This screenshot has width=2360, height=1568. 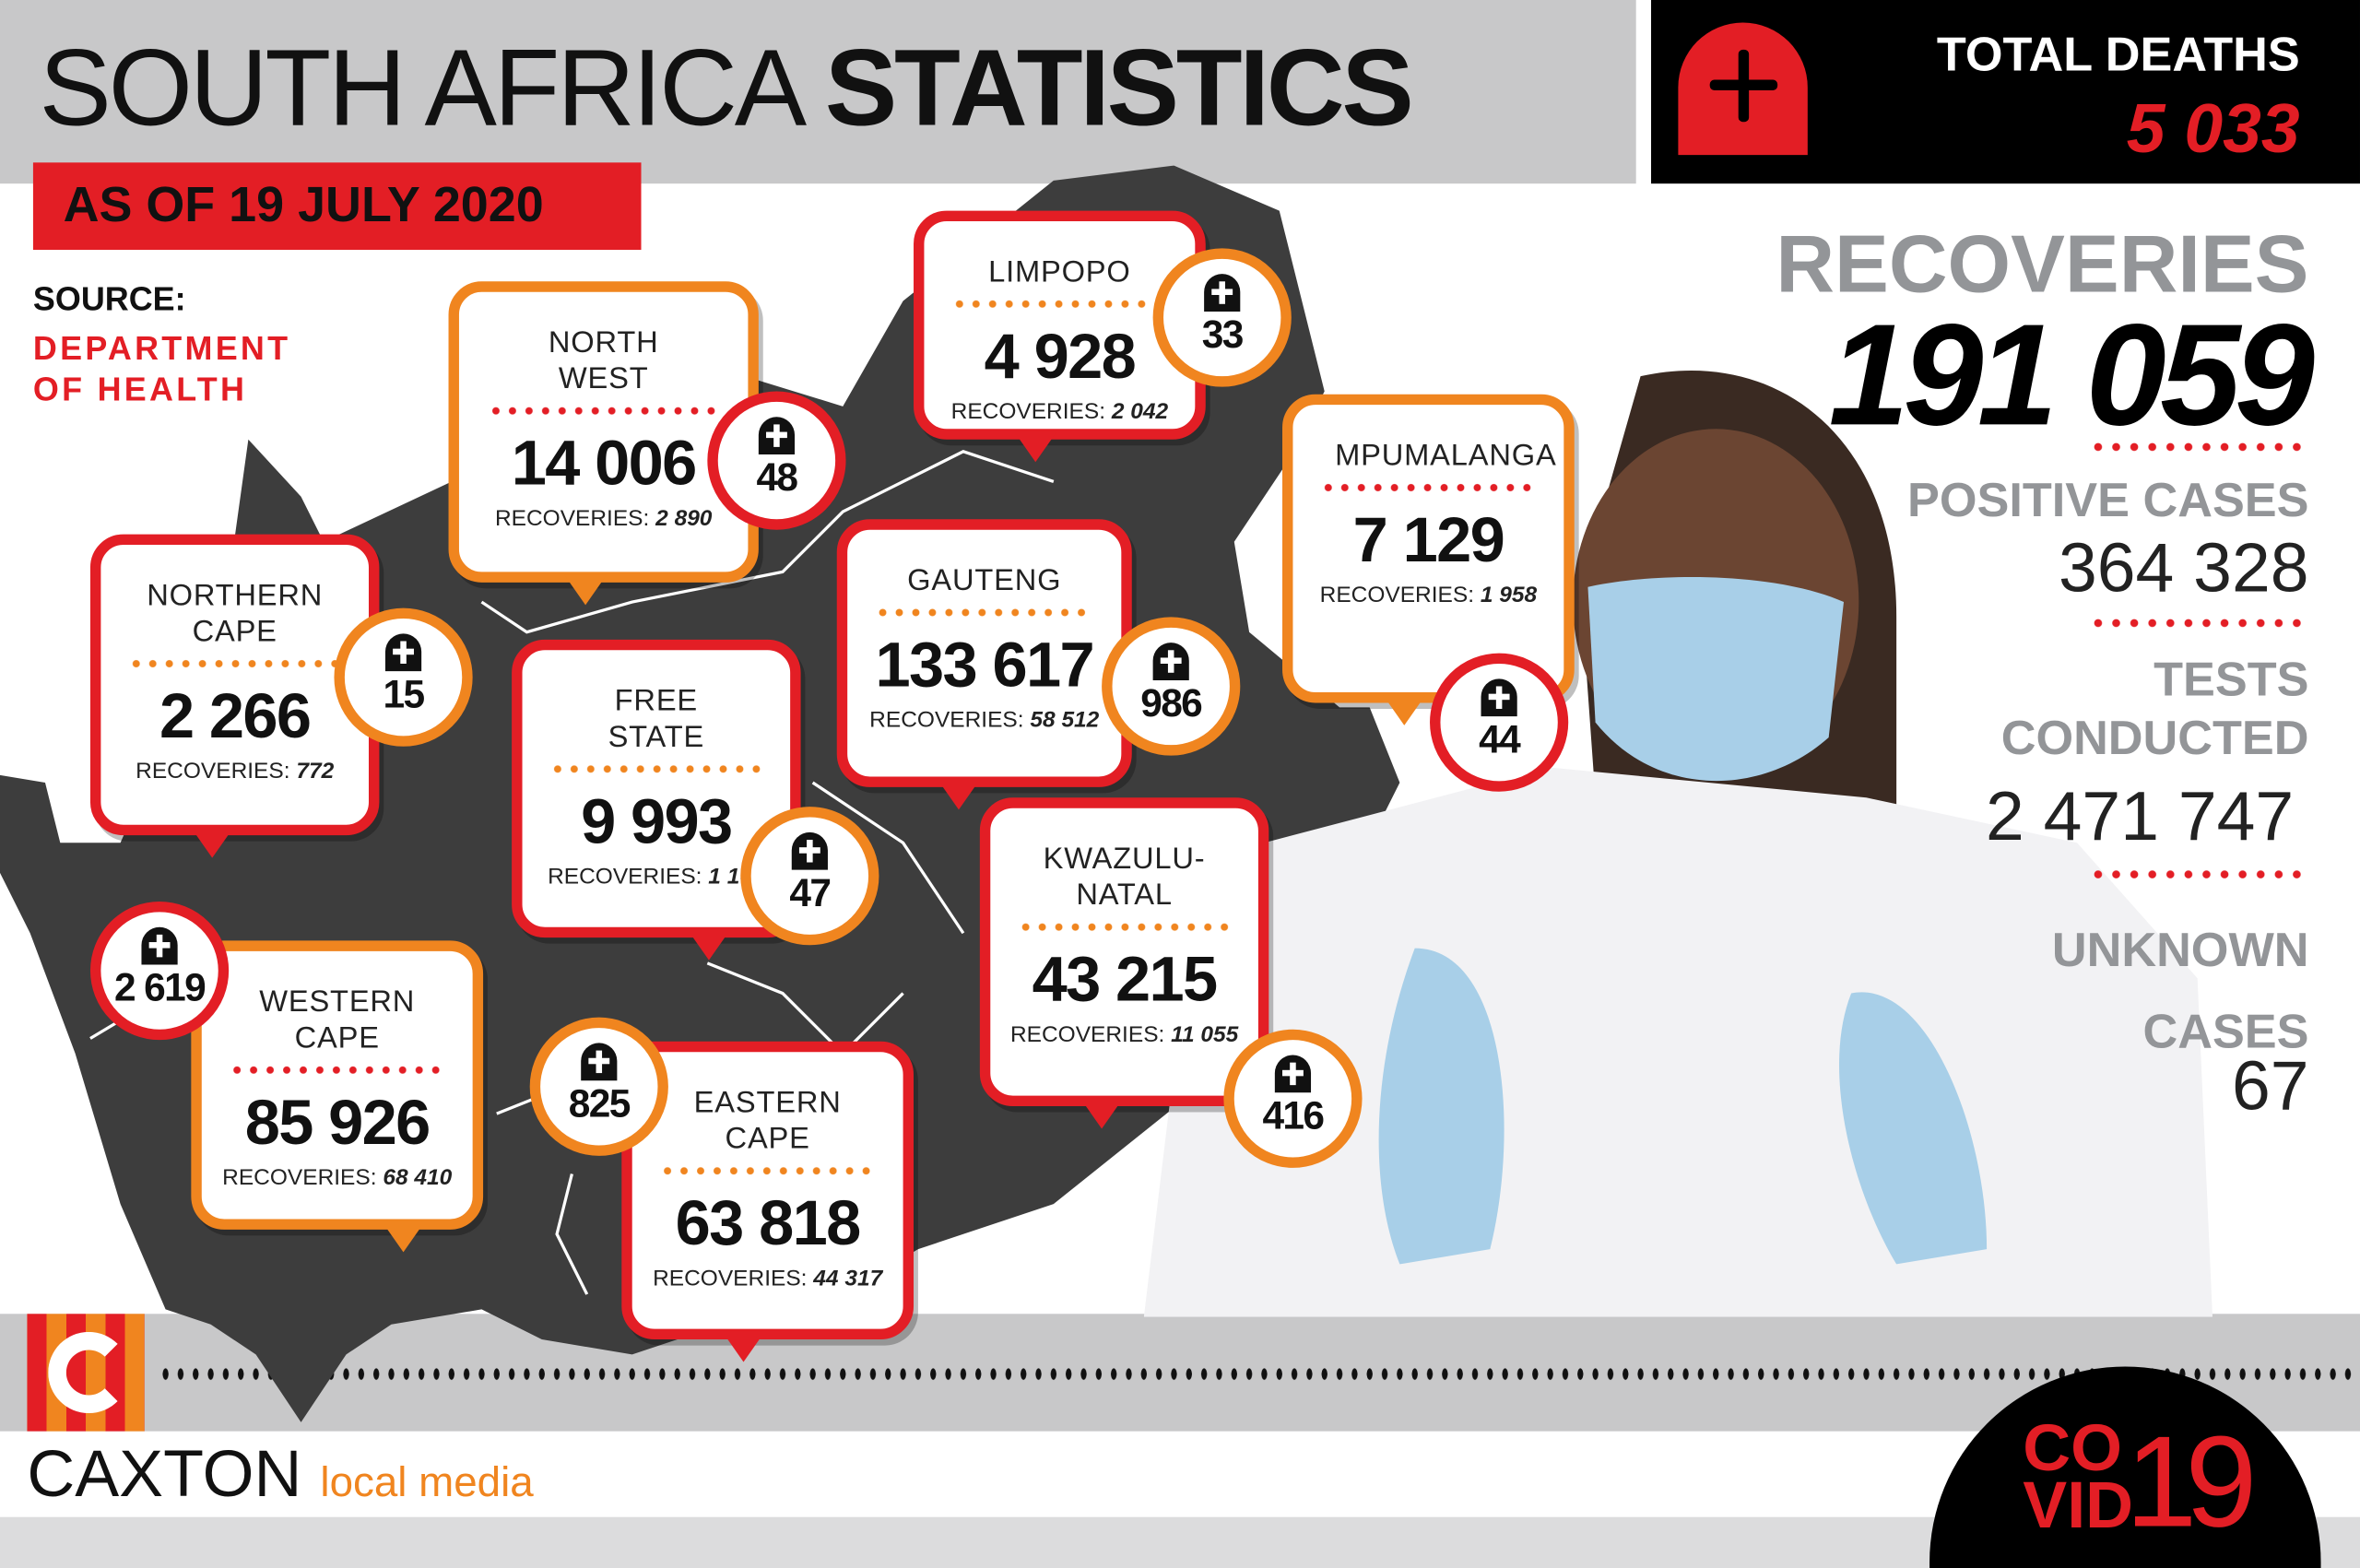 What do you see at coordinates (235, 614) in the screenshot?
I see `province-name: NORTHERN CAPE` at bounding box center [235, 614].